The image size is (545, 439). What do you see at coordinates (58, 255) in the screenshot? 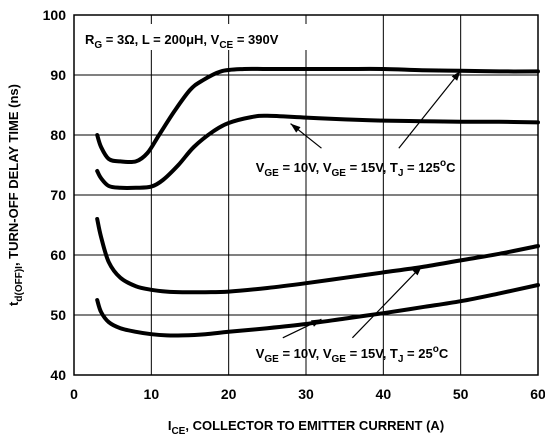
I see `y-tick-label: 60` at bounding box center [58, 255].